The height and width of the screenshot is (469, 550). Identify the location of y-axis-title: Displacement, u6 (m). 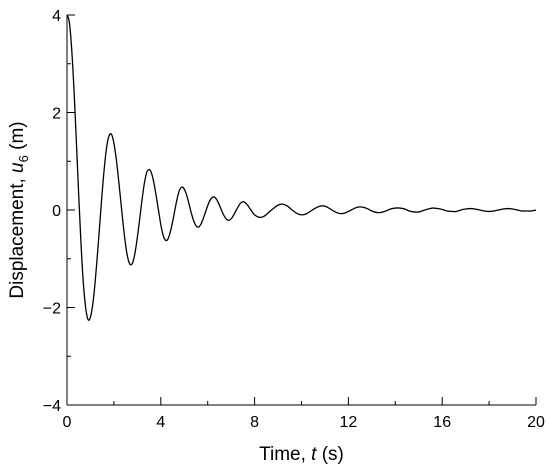
(19, 209).